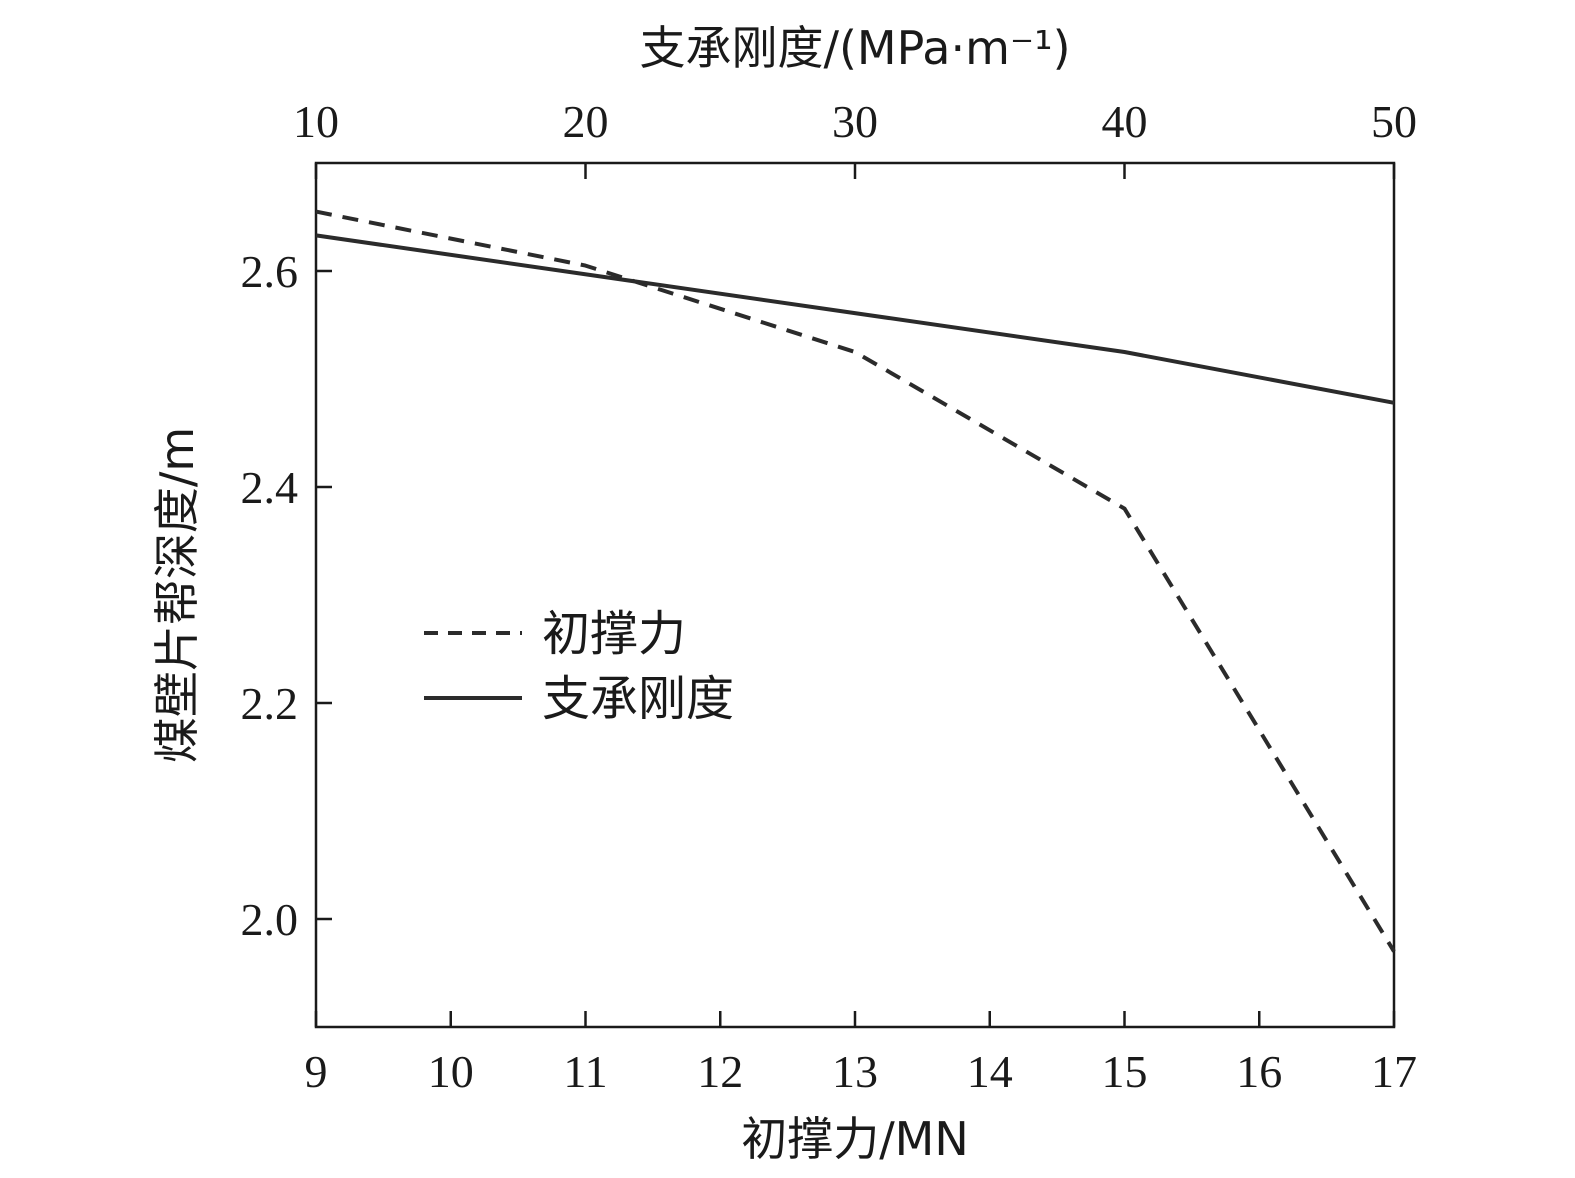 This screenshot has width=1575, height=1178. I want to click on top-axis-title: 支承刚度/(MPa·m⁻¹), so click(854, 48).